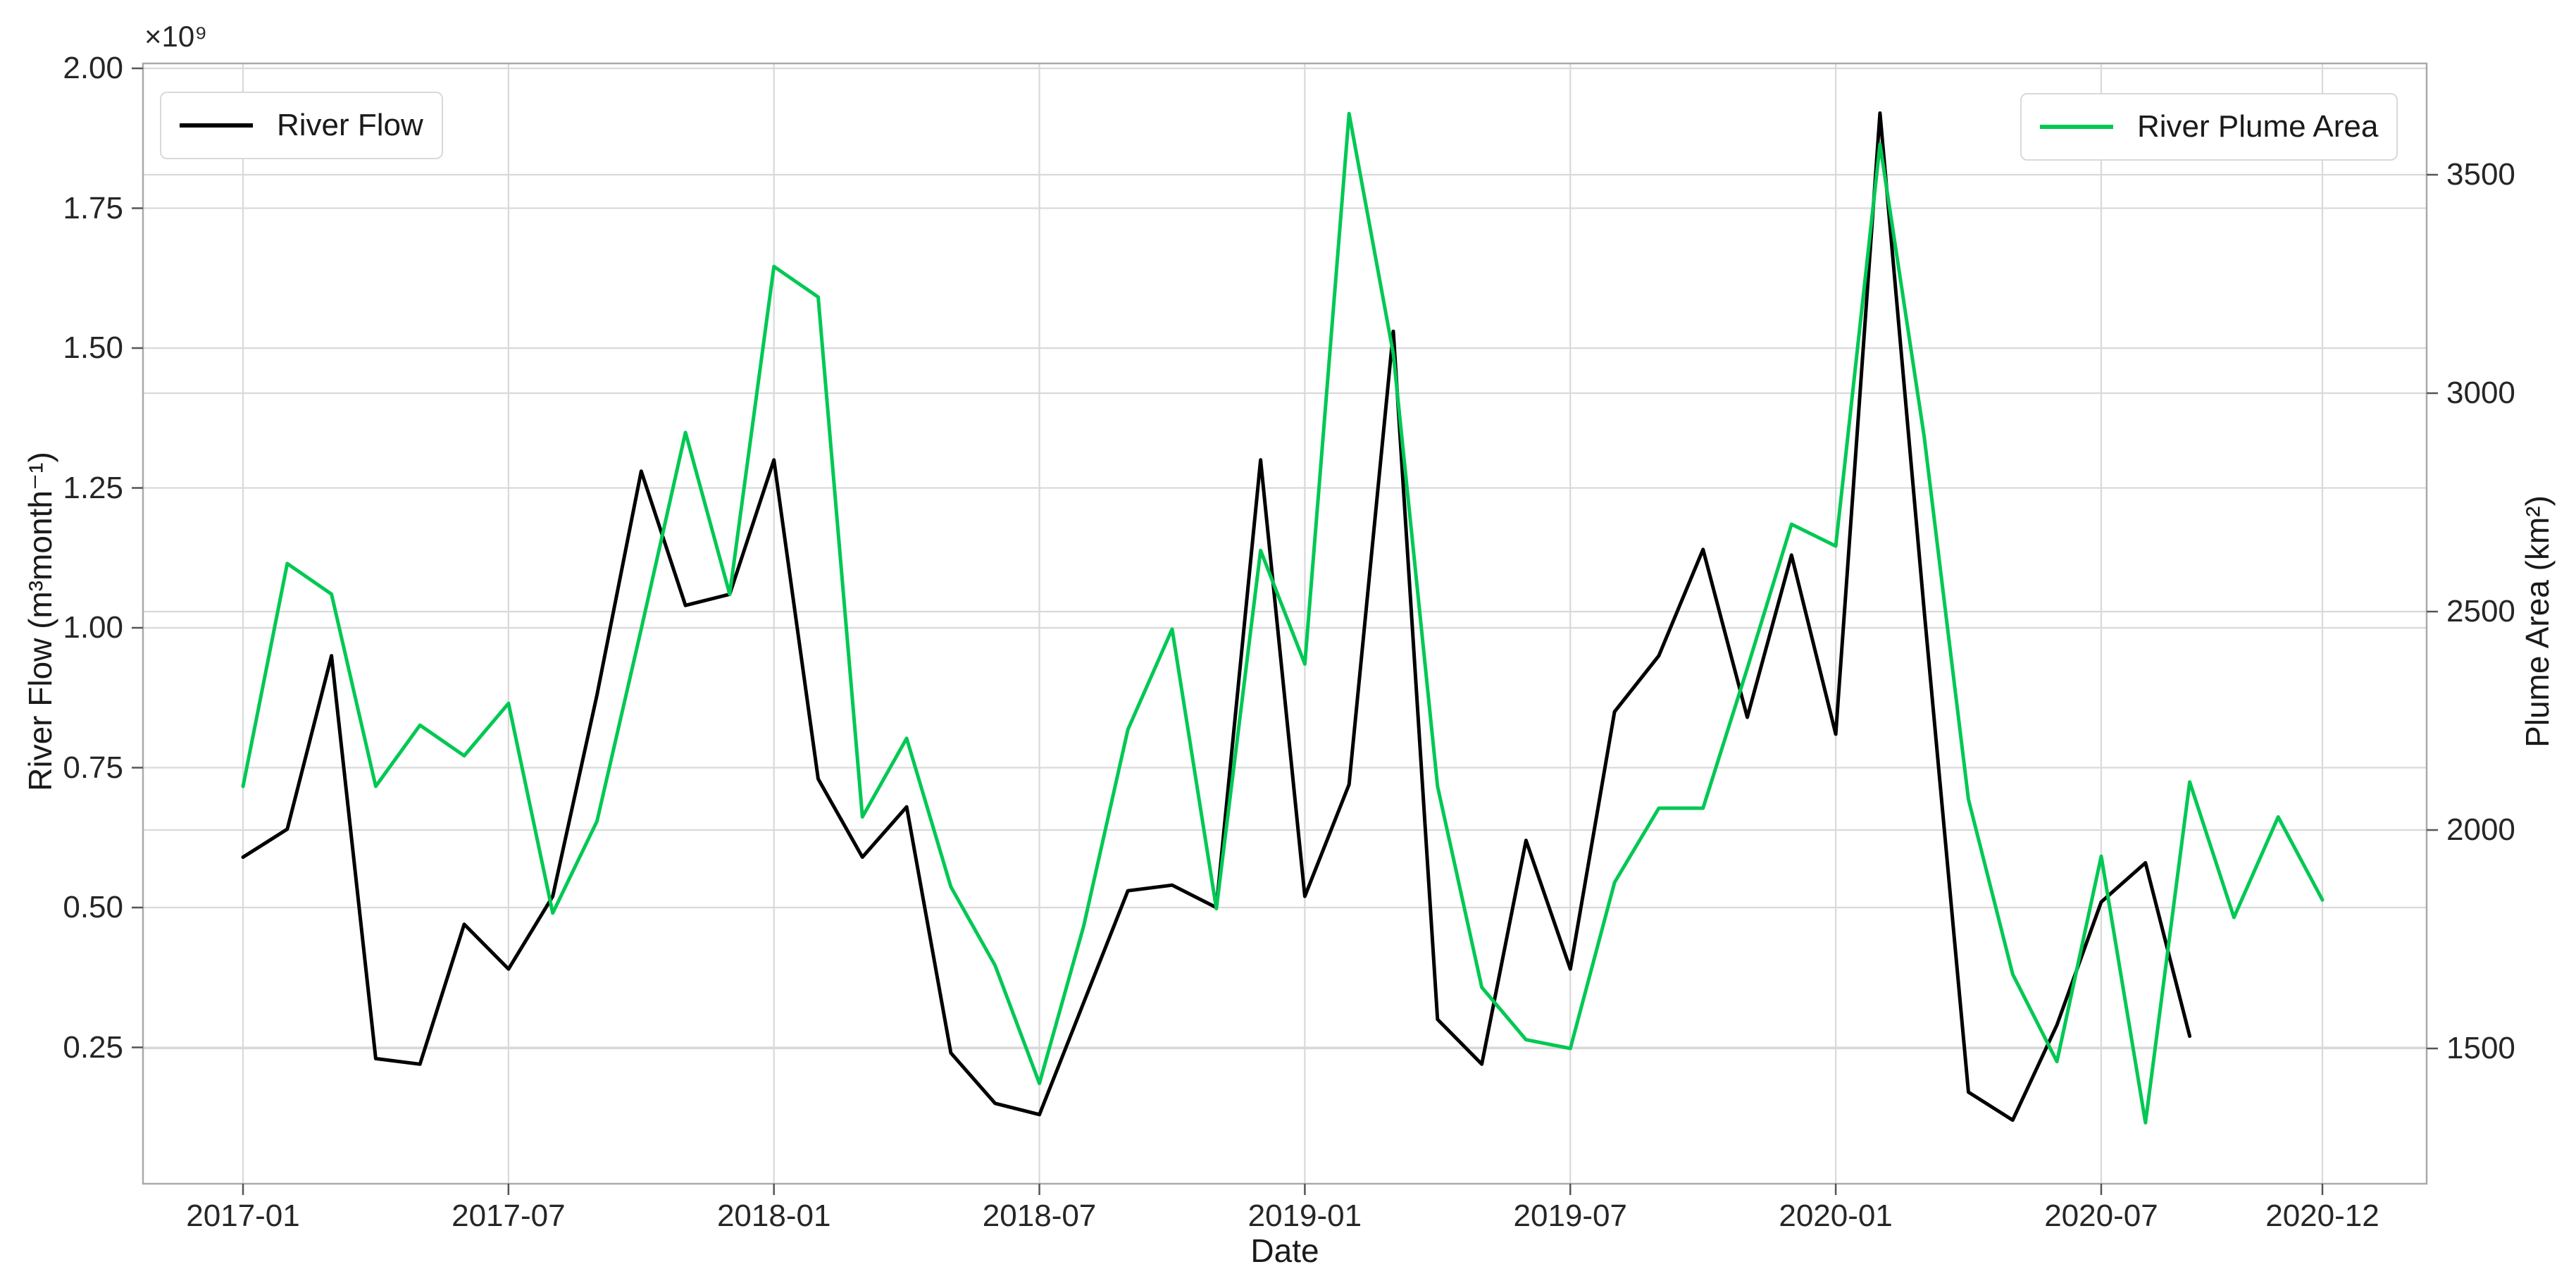 Image resolution: width=2576 pixels, height=1269 pixels. I want to click on x-axis-tick-label: 2019-07, so click(1570, 1216).